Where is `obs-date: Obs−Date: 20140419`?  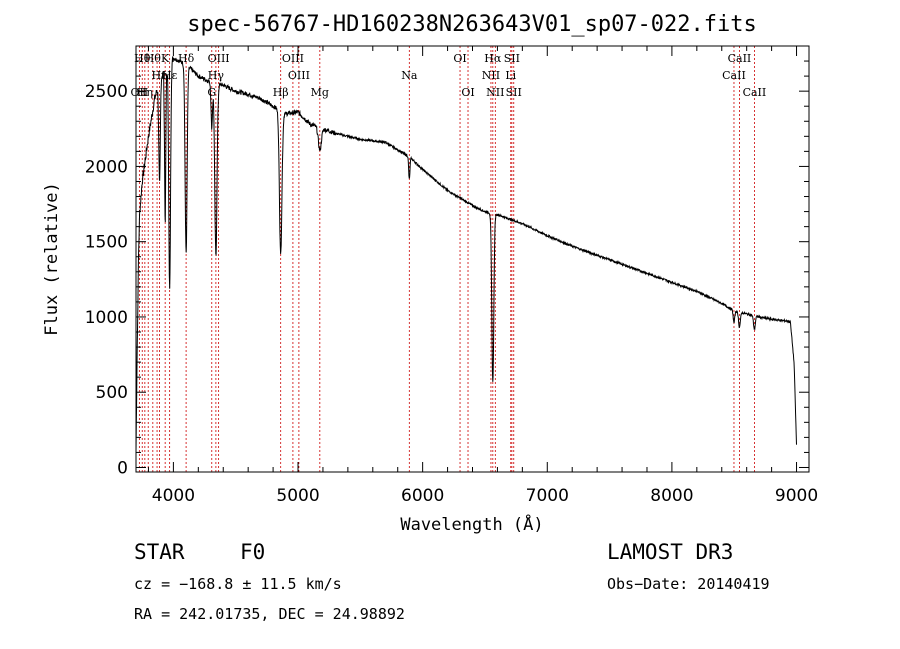
obs-date: Obs−Date: 20140419 is located at coordinates (688, 584).